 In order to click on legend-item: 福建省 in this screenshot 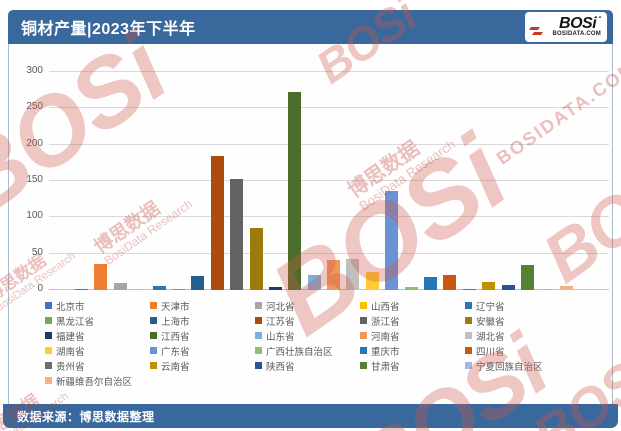, I will do `click(97, 336)`.